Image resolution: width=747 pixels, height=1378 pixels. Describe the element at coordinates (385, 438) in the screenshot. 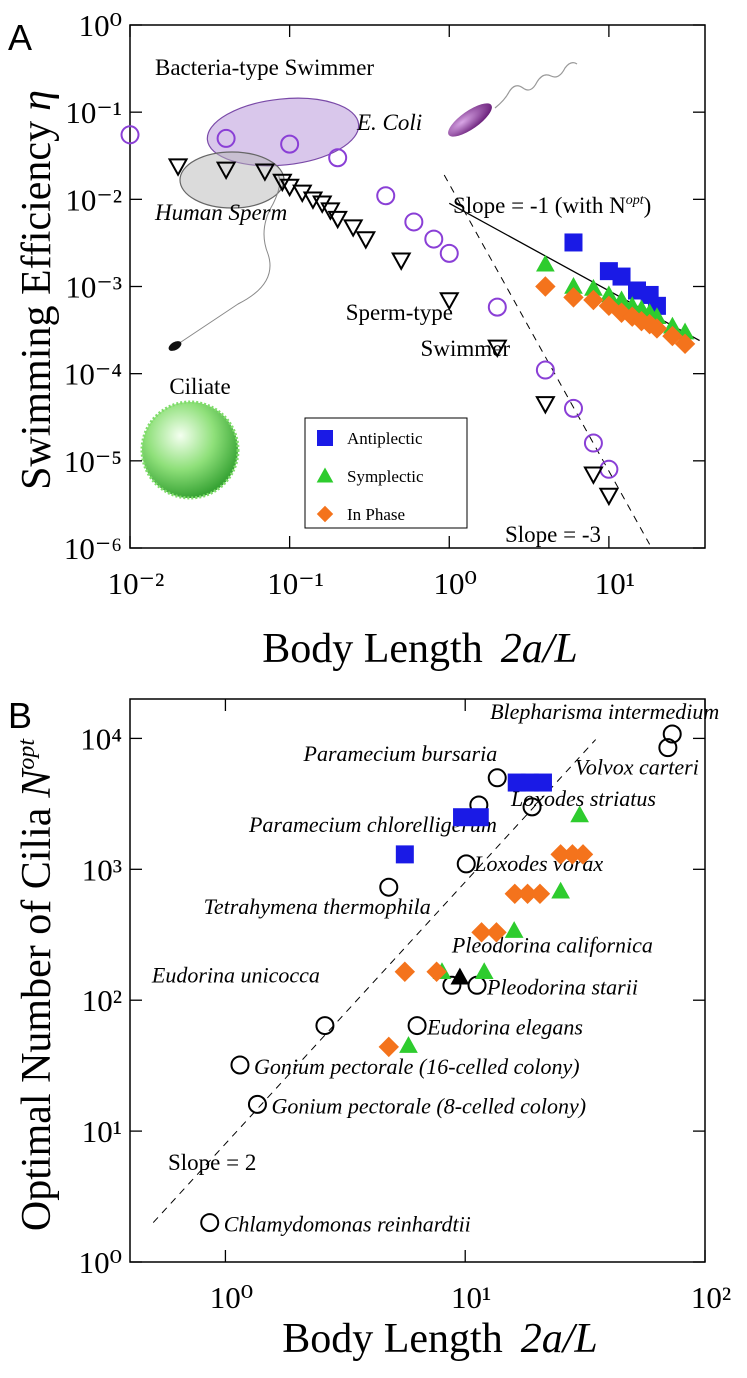

I see `legend-label: Antiplectic` at that location.